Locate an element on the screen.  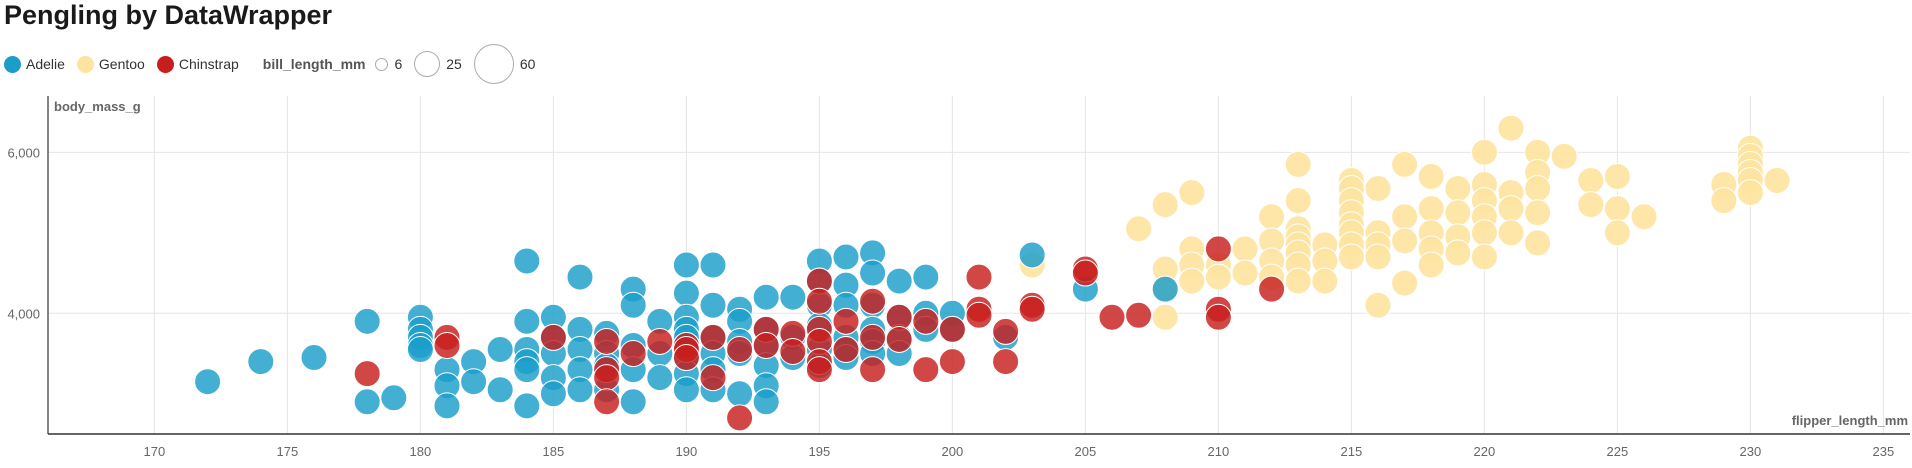
legend-item-adelie: Adelie is located at coordinates (34, 64).